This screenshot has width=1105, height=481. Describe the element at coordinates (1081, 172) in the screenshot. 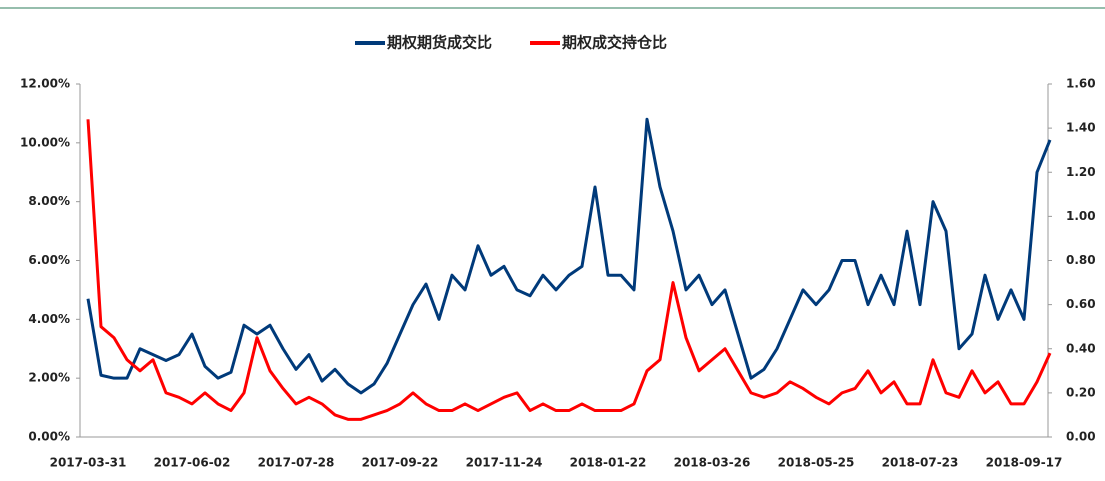

I see `y2-tick-label: 1.20` at that location.